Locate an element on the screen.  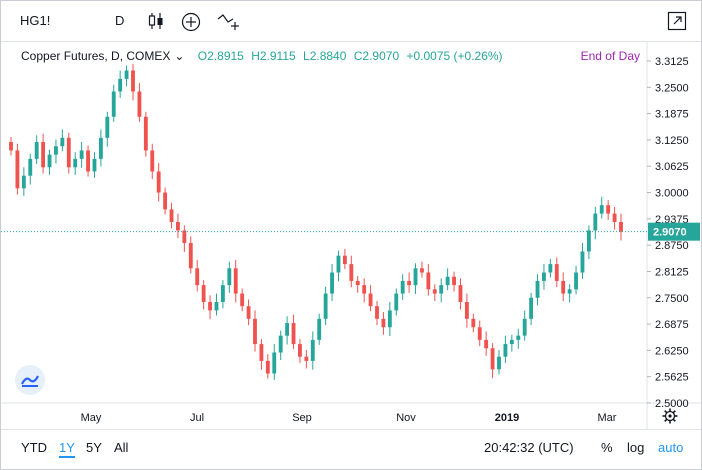
y-tick-label: 2.6875 is located at coordinates (672, 325).